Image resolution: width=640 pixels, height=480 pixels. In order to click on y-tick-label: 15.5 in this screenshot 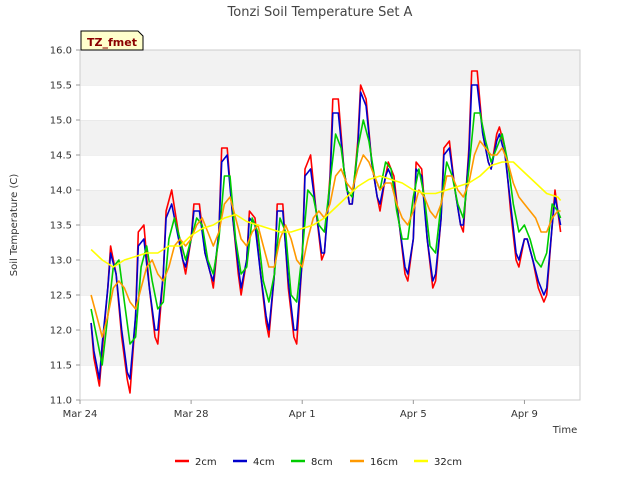, I will do `click(61, 86)`.